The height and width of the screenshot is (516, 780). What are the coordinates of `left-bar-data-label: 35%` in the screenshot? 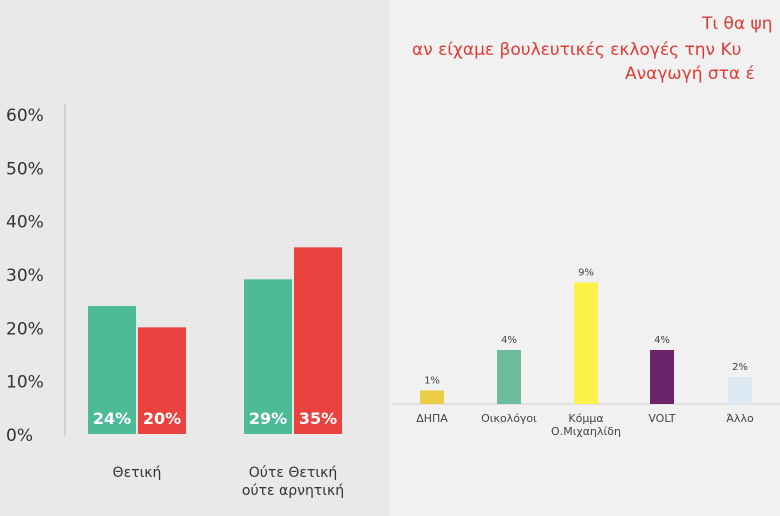 It's located at (318, 418).